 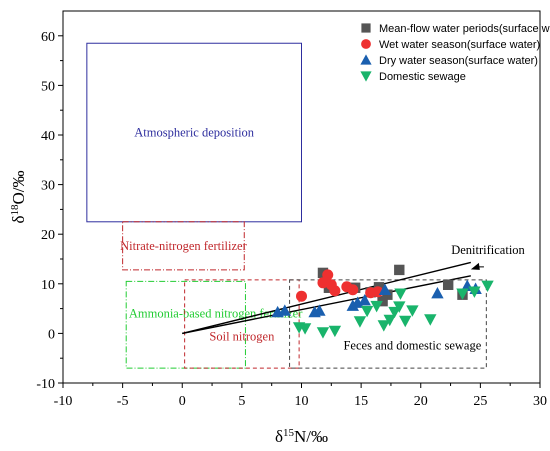 I want to click on denitrification-annotation: Denitrification, so click(x=488, y=256).